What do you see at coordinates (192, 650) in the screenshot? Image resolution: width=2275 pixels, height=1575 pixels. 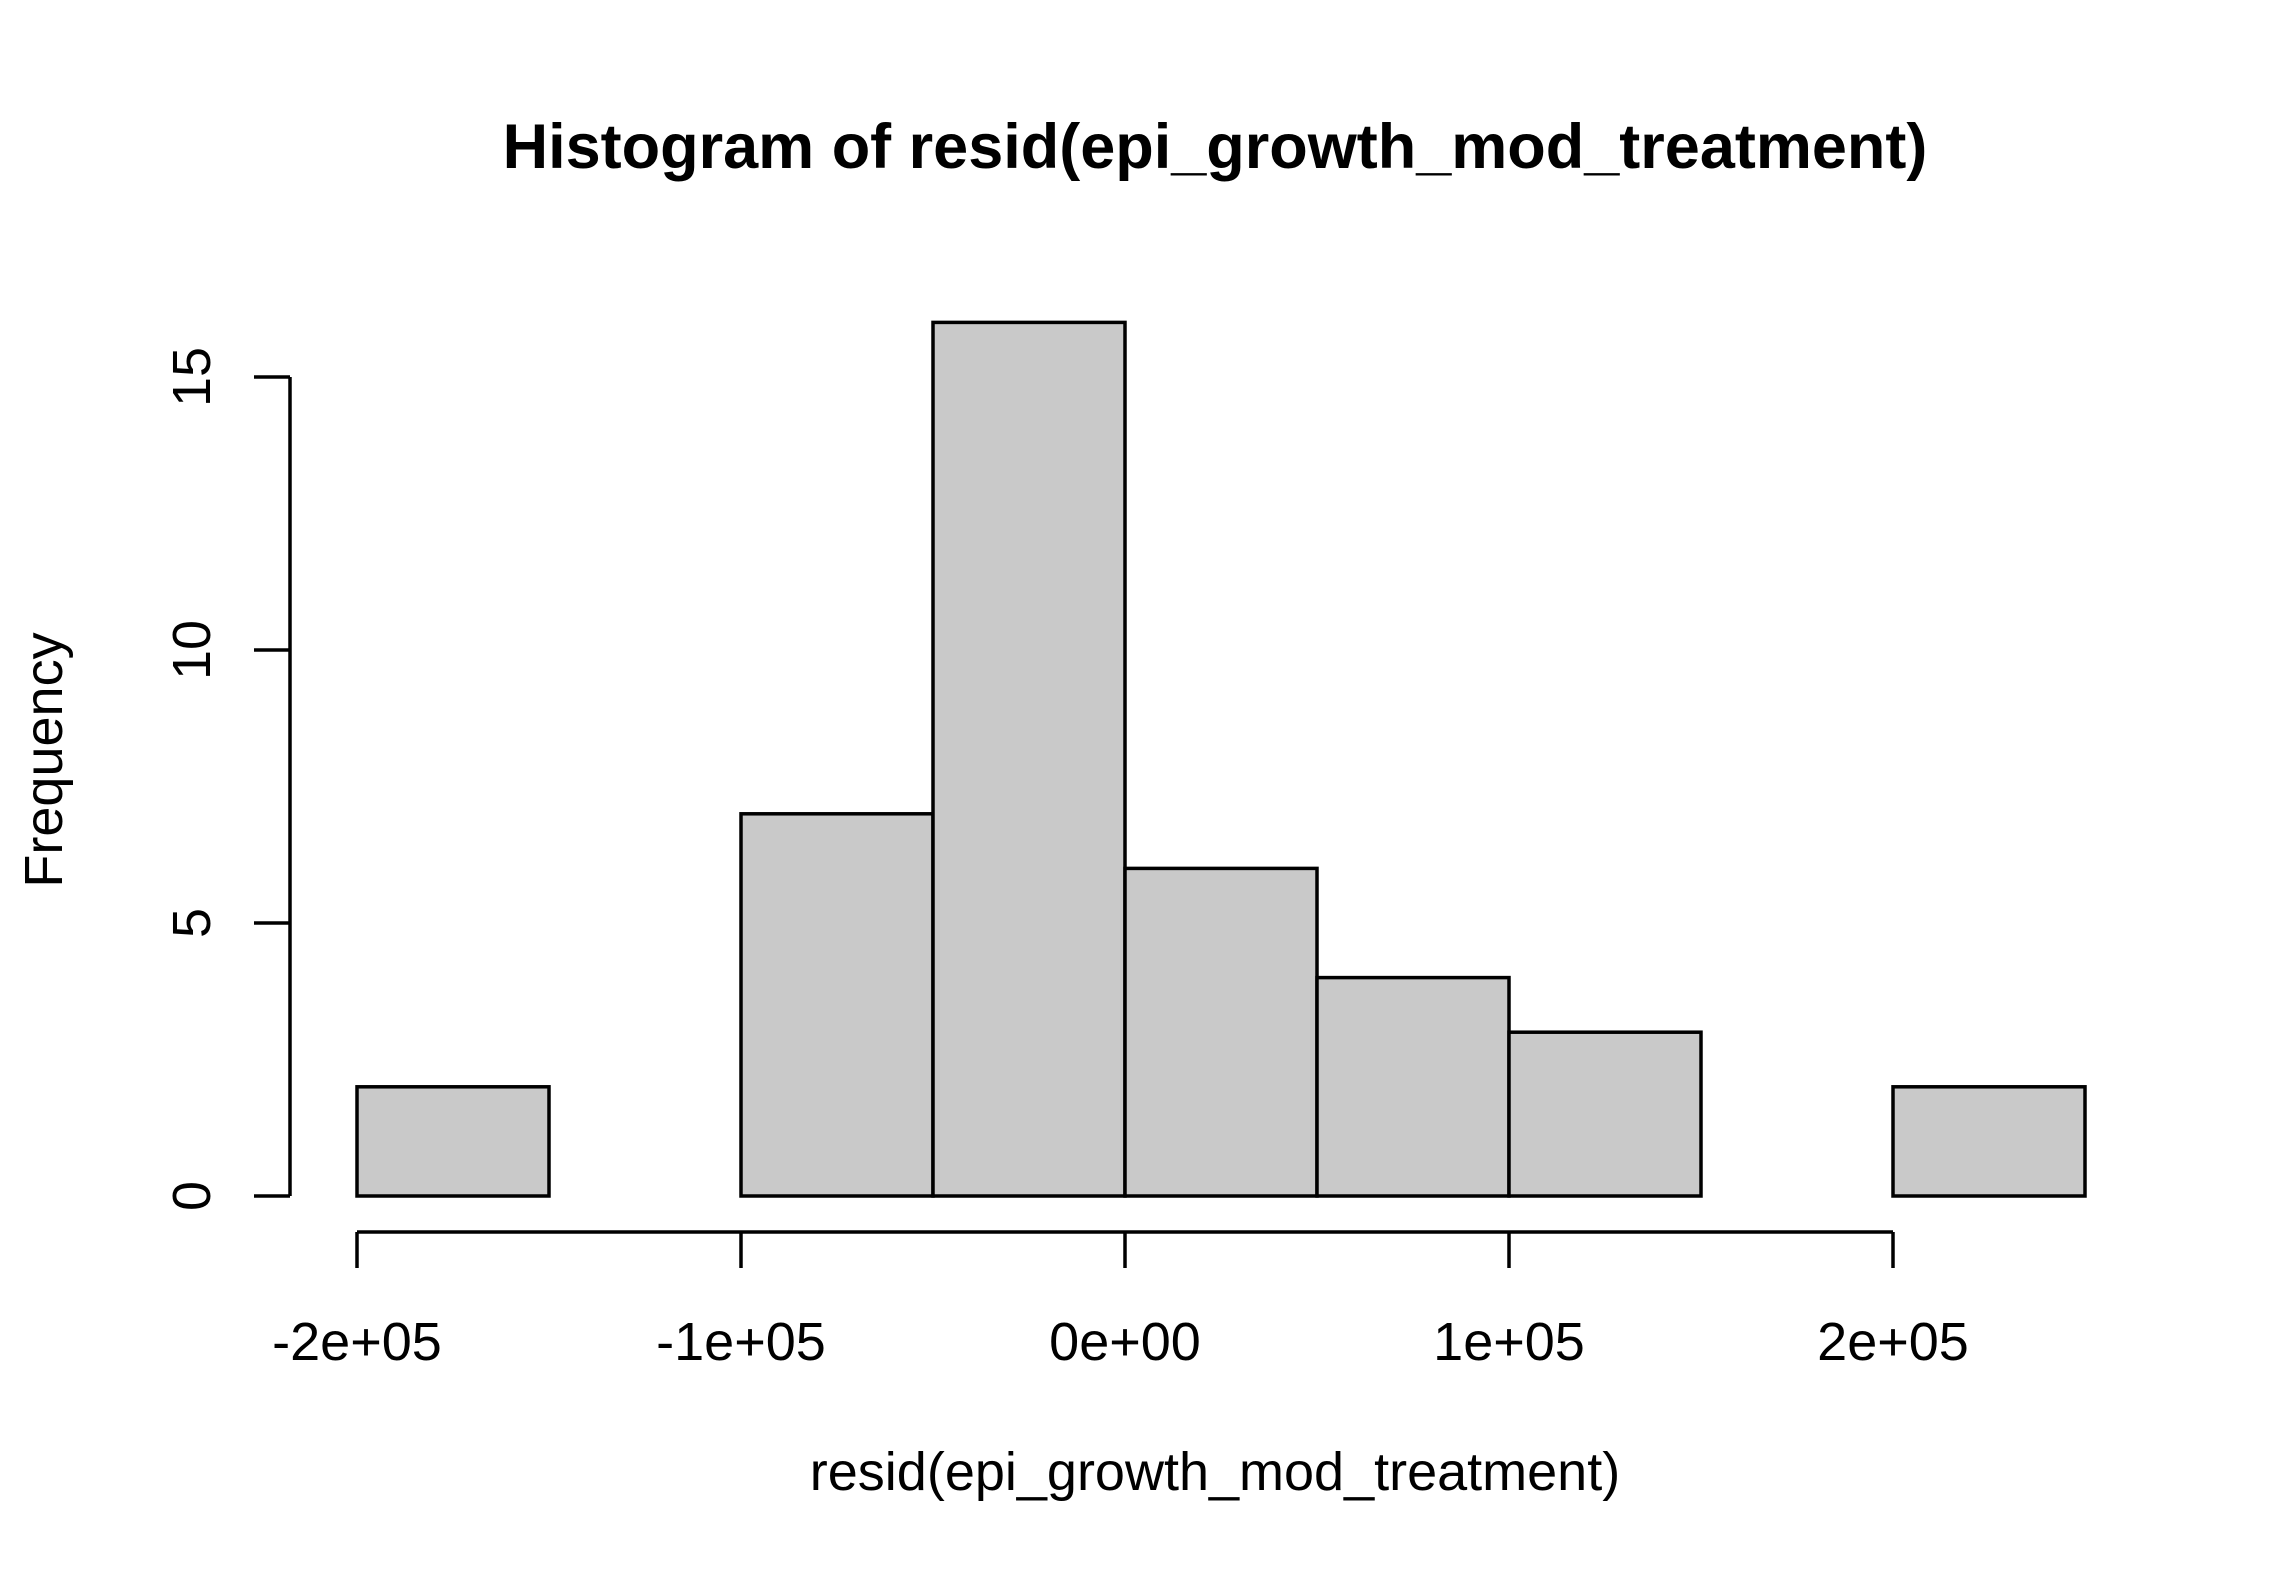 I see `y-tick-label: 10` at bounding box center [192, 650].